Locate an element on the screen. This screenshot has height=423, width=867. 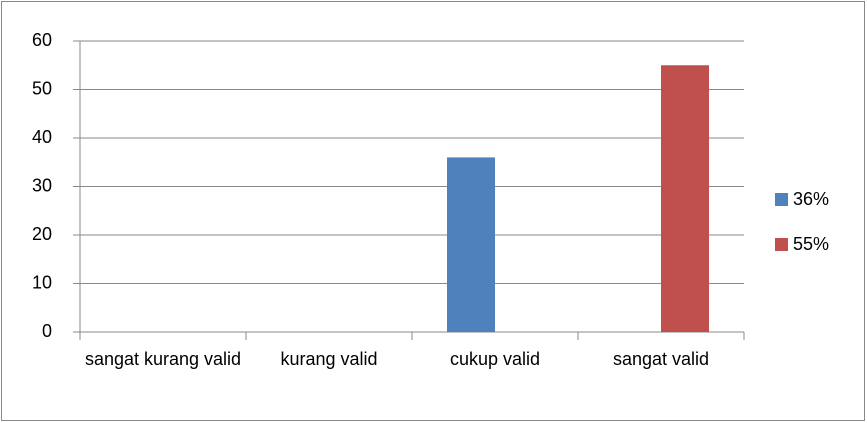
x-tick-label-box: sangat kurang valid is located at coordinates (163, 359).